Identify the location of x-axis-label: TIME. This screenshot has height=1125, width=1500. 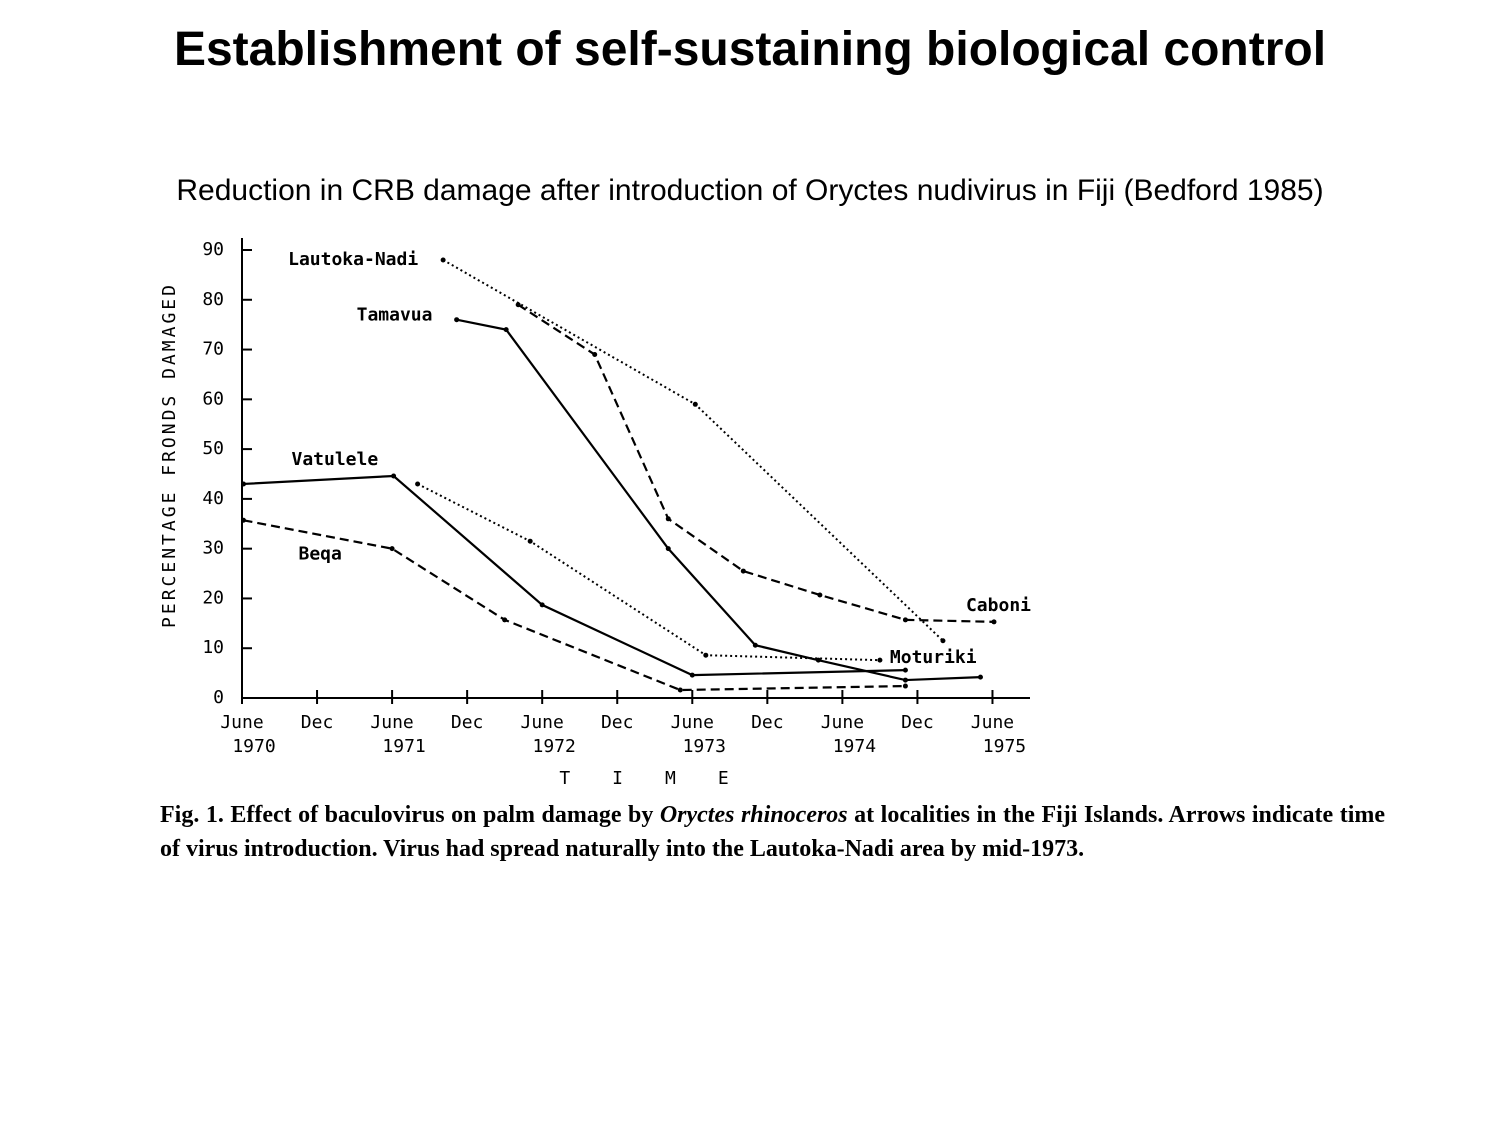
(664, 778).